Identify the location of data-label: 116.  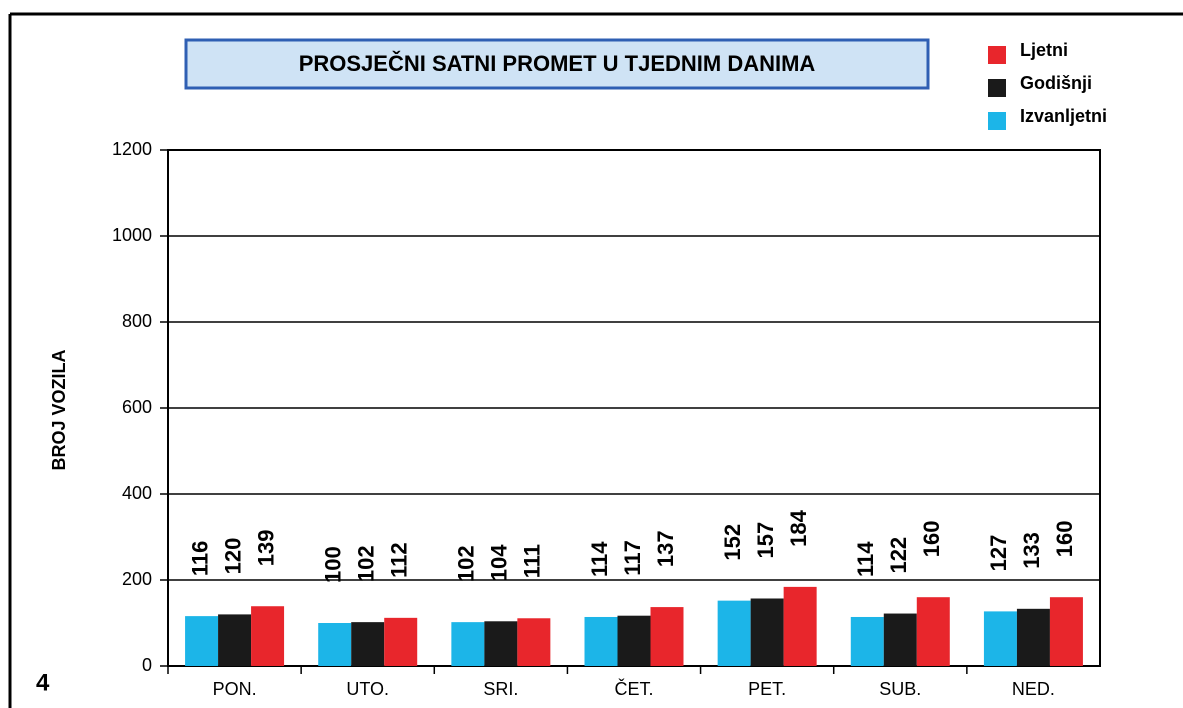
(199, 559).